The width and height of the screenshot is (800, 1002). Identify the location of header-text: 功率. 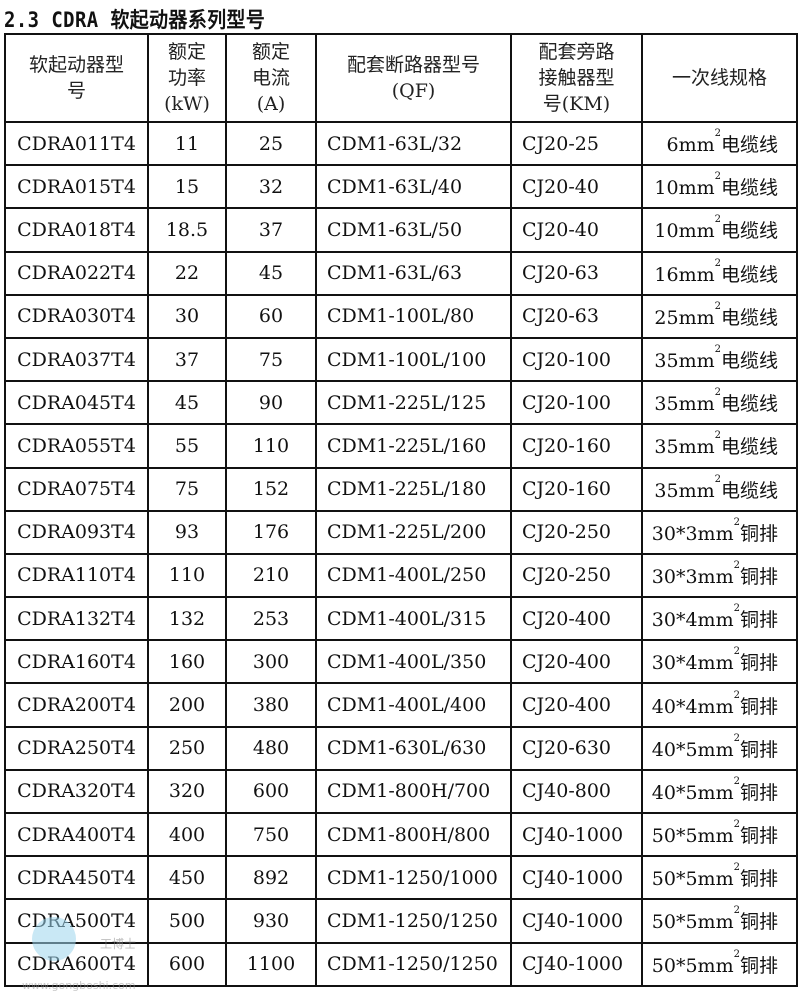
(186, 78).